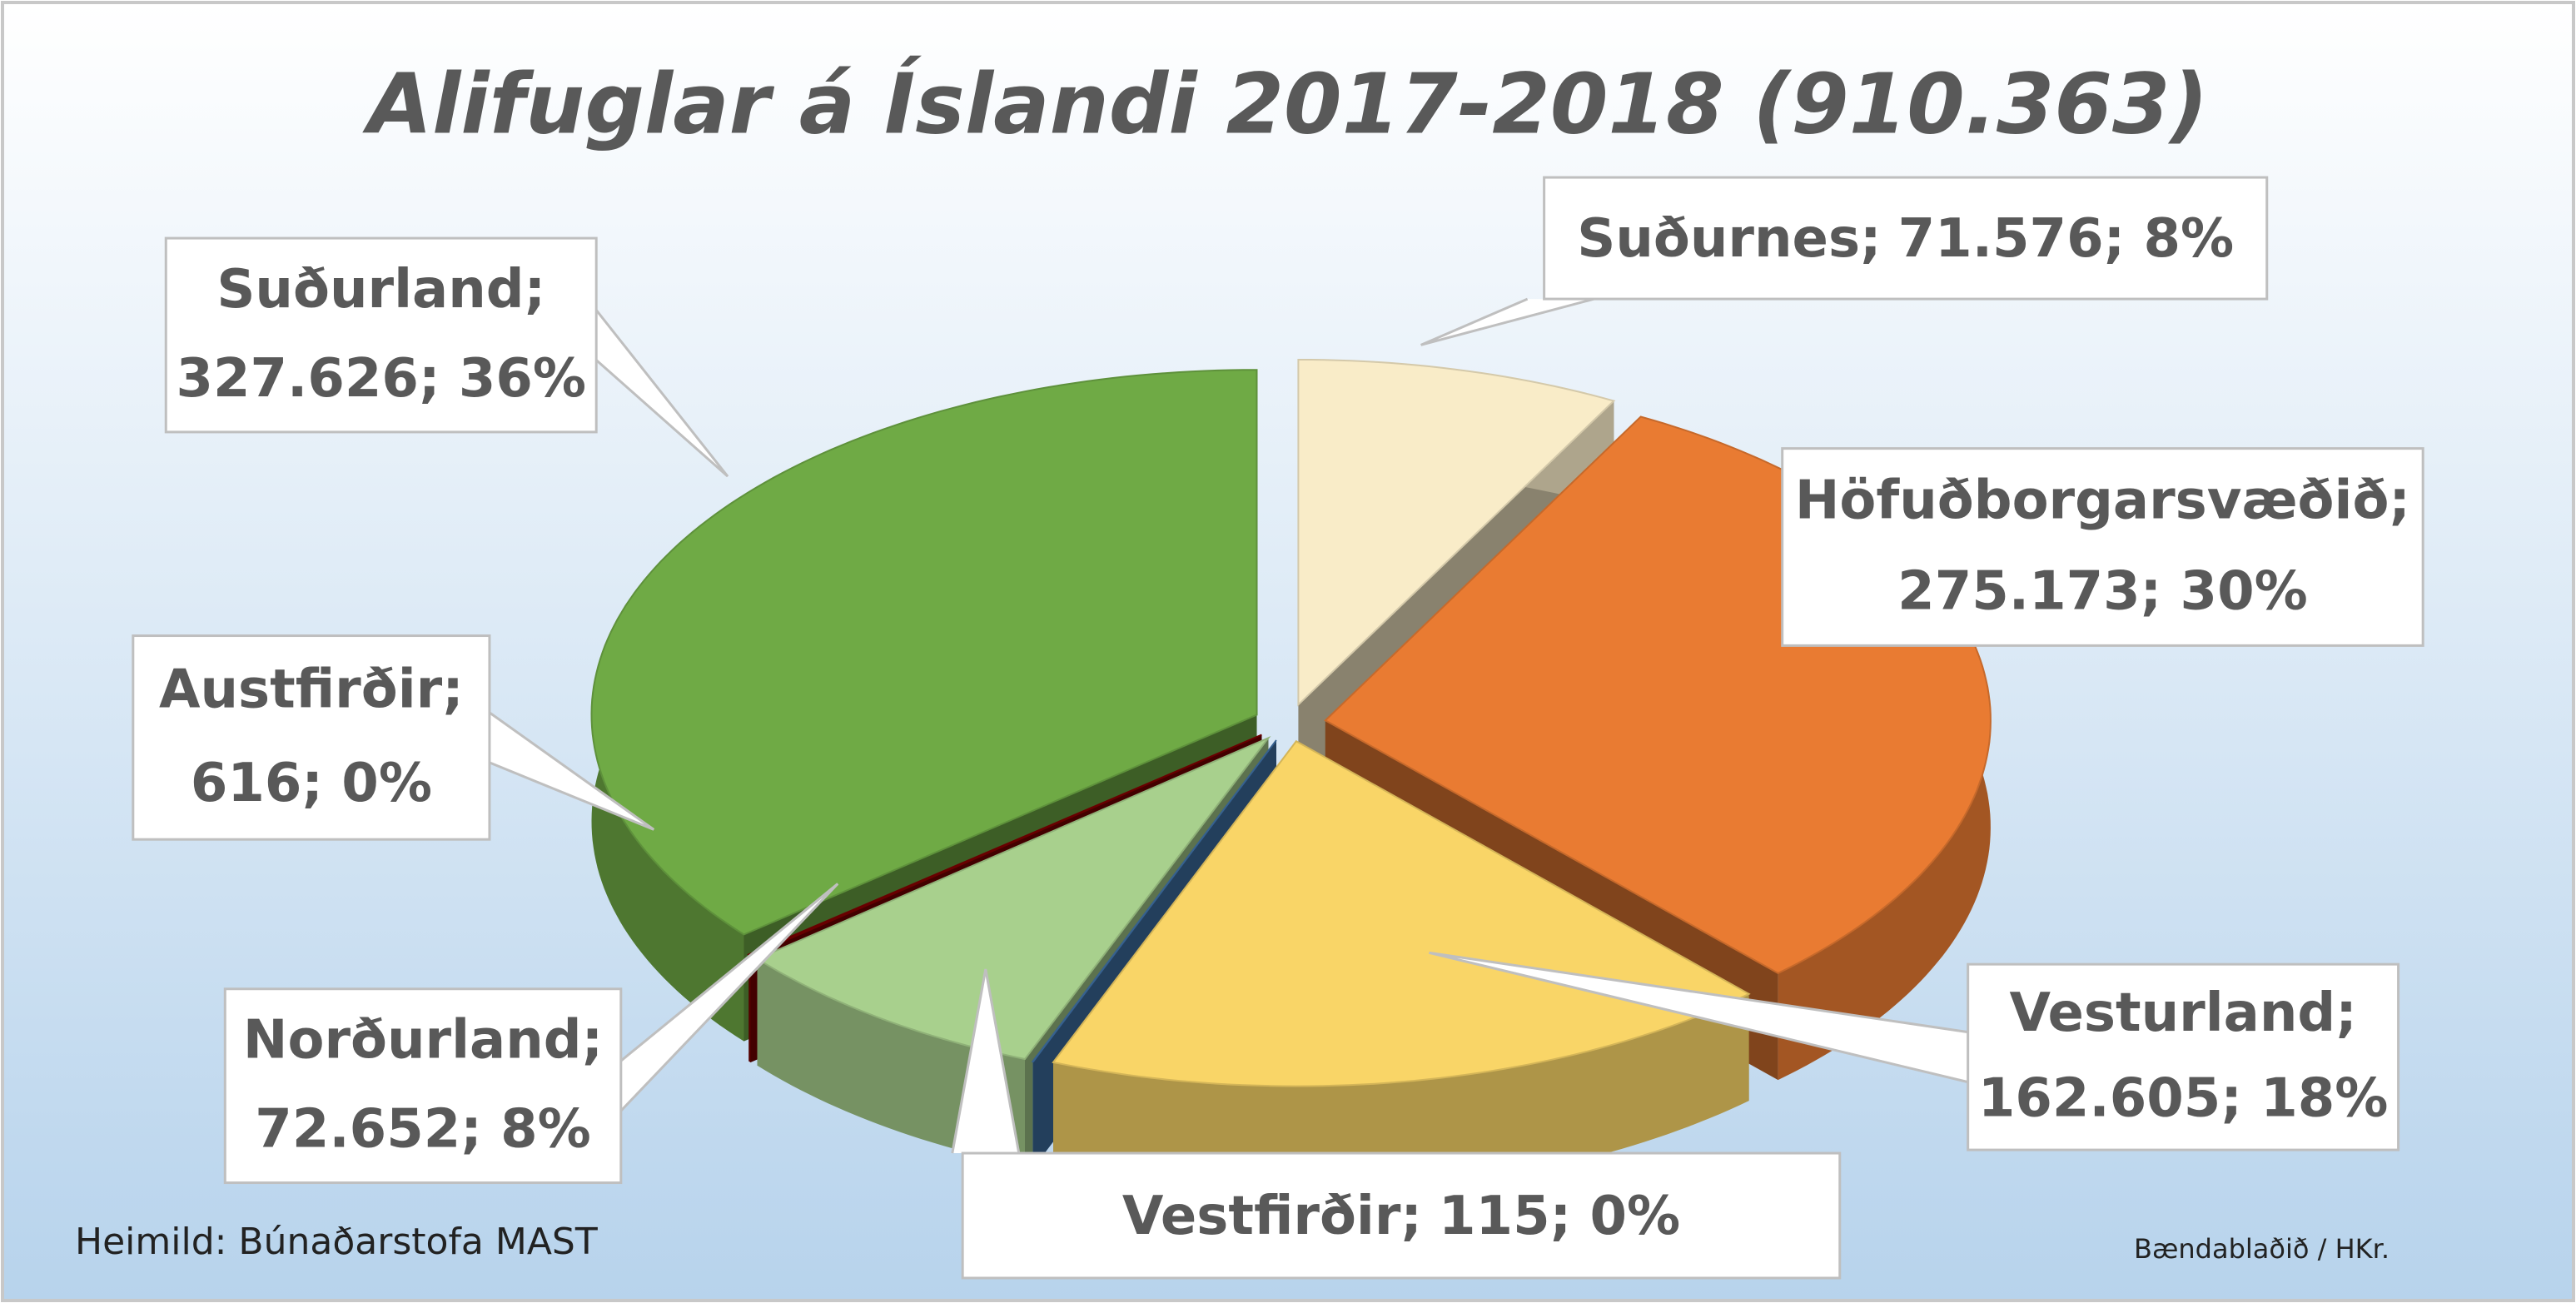 The image size is (2576, 1303). Describe the element at coordinates (381, 379) in the screenshot. I see `value-label: 327.626; 36%` at that location.